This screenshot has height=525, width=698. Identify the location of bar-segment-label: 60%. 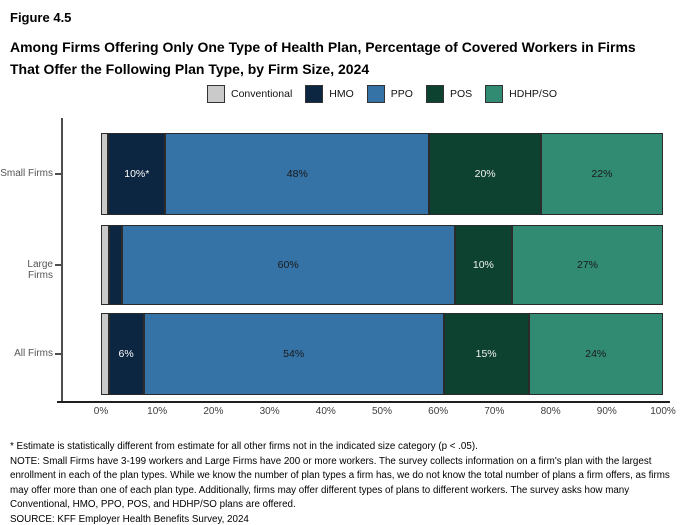
(288, 265).